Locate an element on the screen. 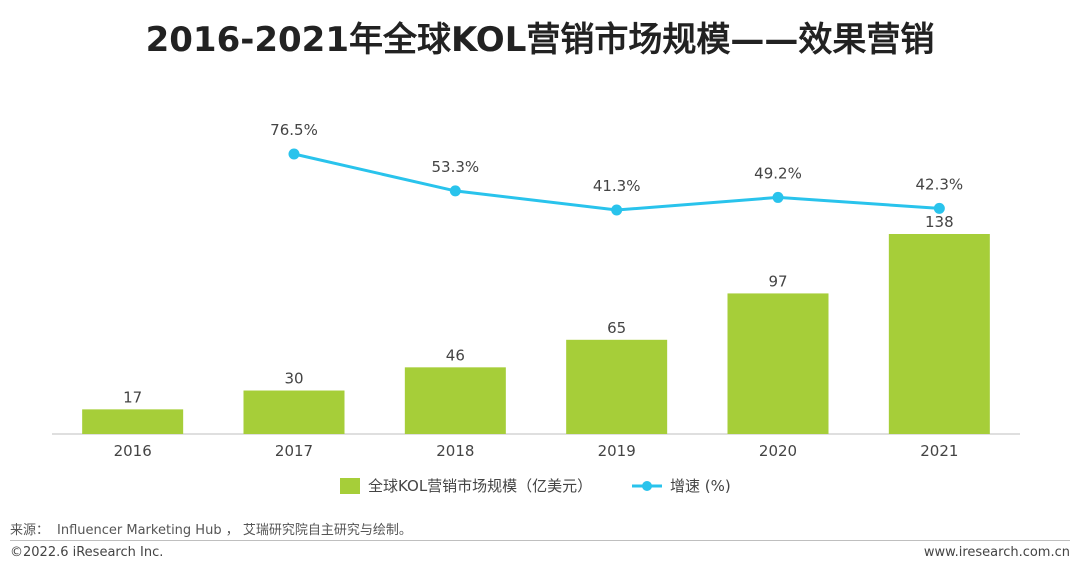 This screenshot has width=1080, height=576. growth-point-2021 is located at coordinates (939, 208).